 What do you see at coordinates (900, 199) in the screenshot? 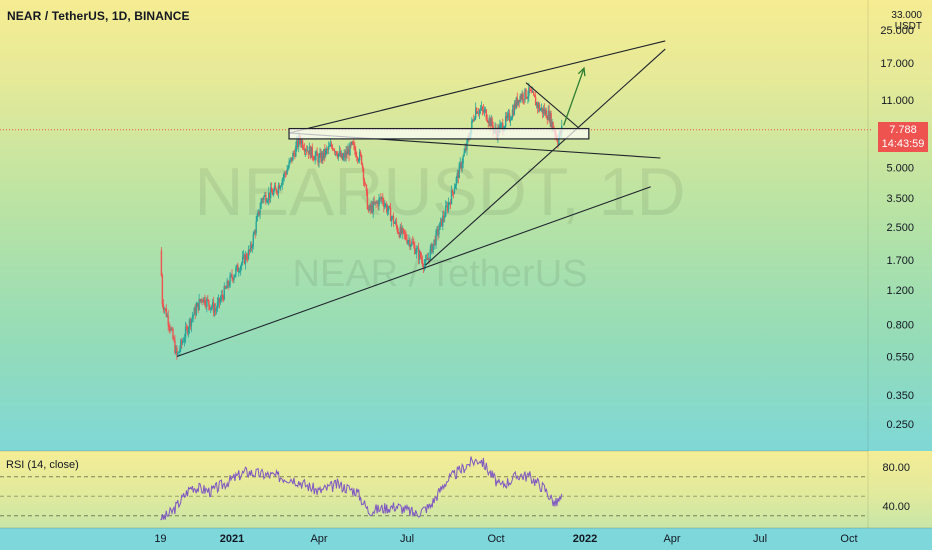
I see `price-tick-label: 3.500` at bounding box center [900, 199].